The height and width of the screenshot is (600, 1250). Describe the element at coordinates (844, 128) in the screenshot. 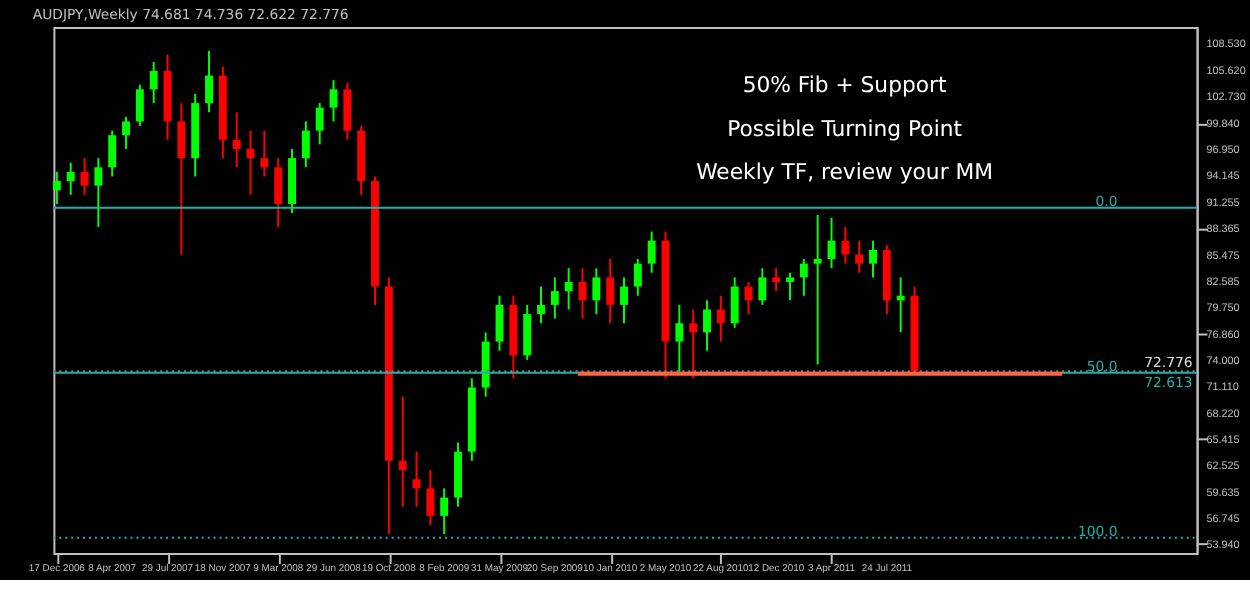

I see `annotation: Possible Turning Point` at that location.